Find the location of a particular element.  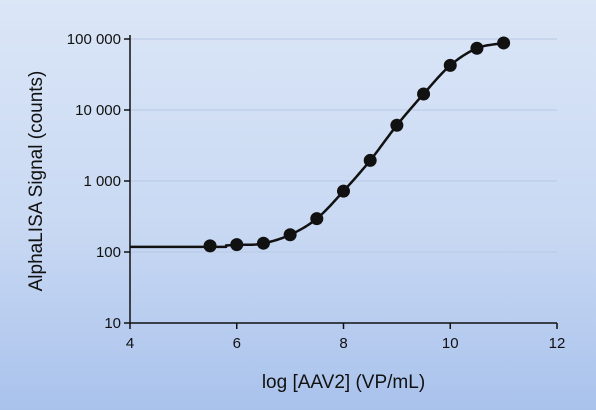

y-ticks: 10 100 1 000 10 000 100 000 is located at coordinates (98, 181).